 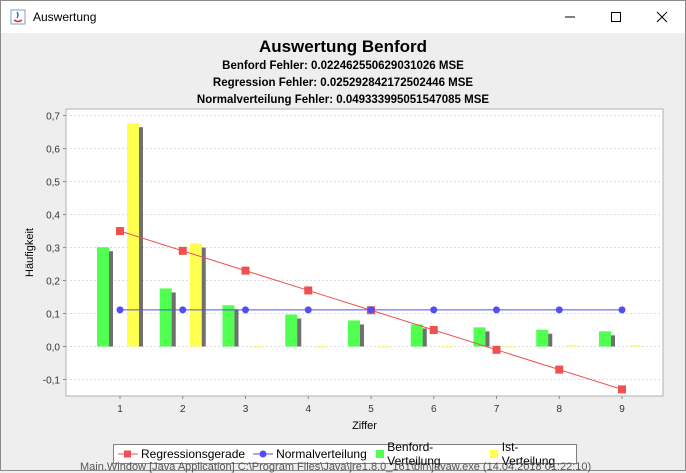 I want to click on maximize-button, so click(x=616, y=17).